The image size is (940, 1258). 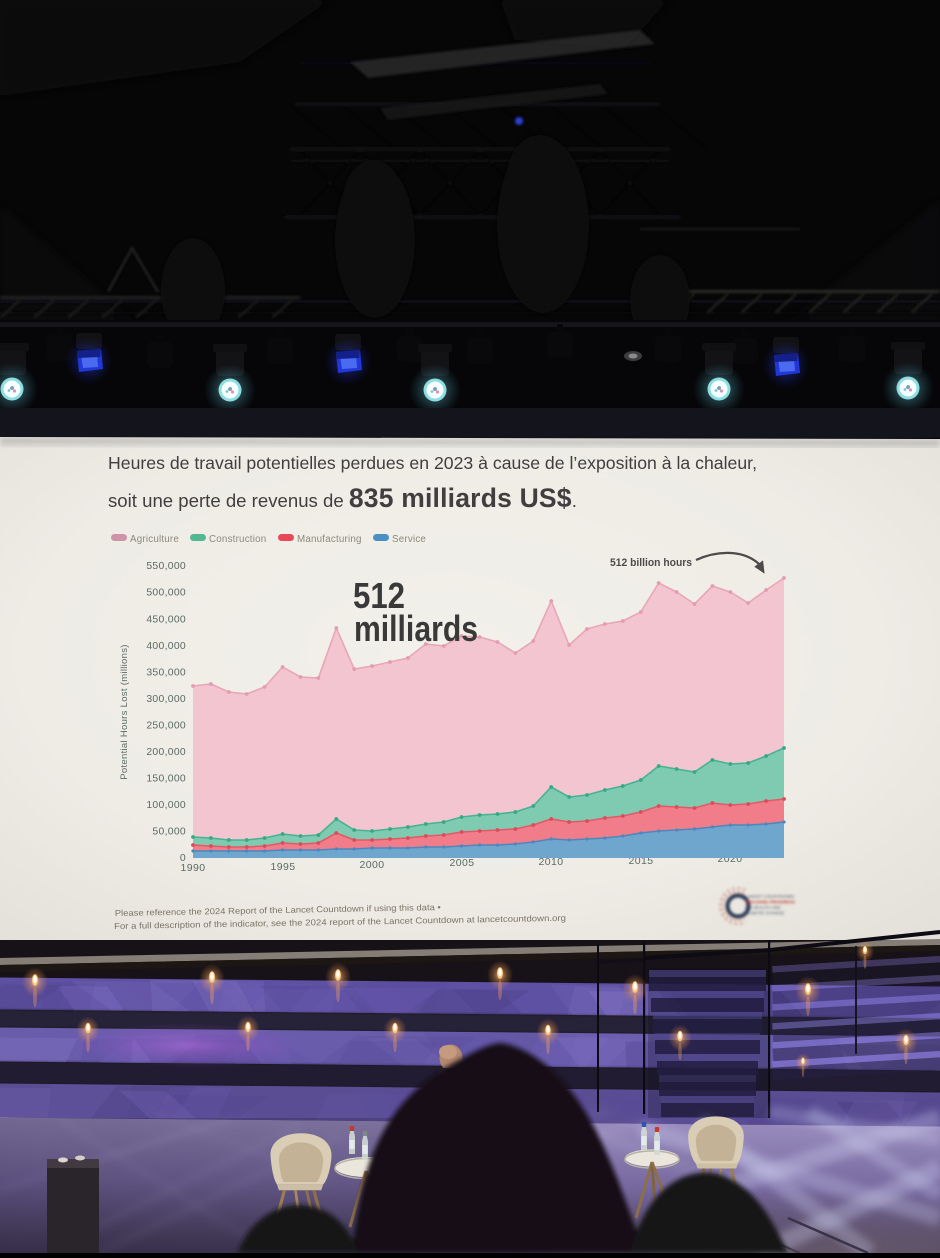 I want to click on svg-text: milliards, so click(x=416, y=628).